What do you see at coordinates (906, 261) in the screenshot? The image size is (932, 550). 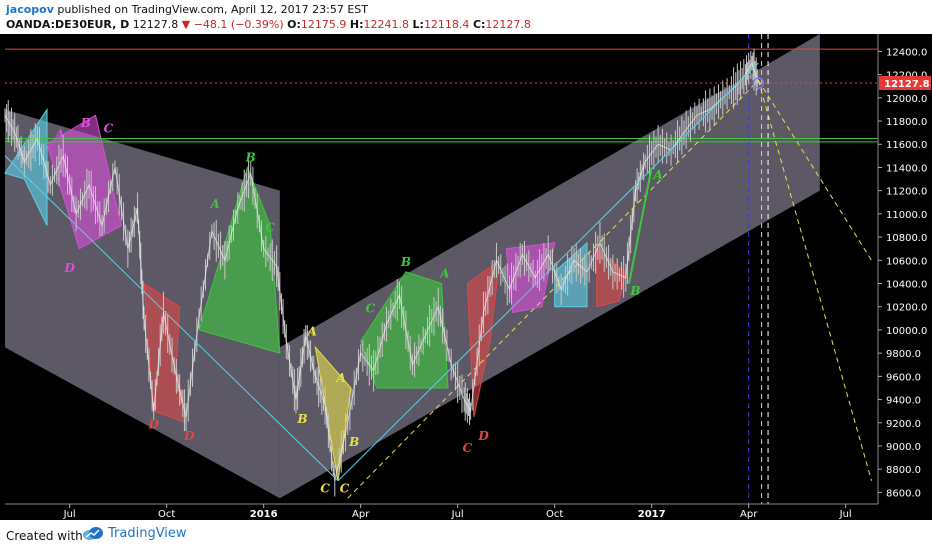 I see `price-tick-label: 10600.0` at bounding box center [906, 261].